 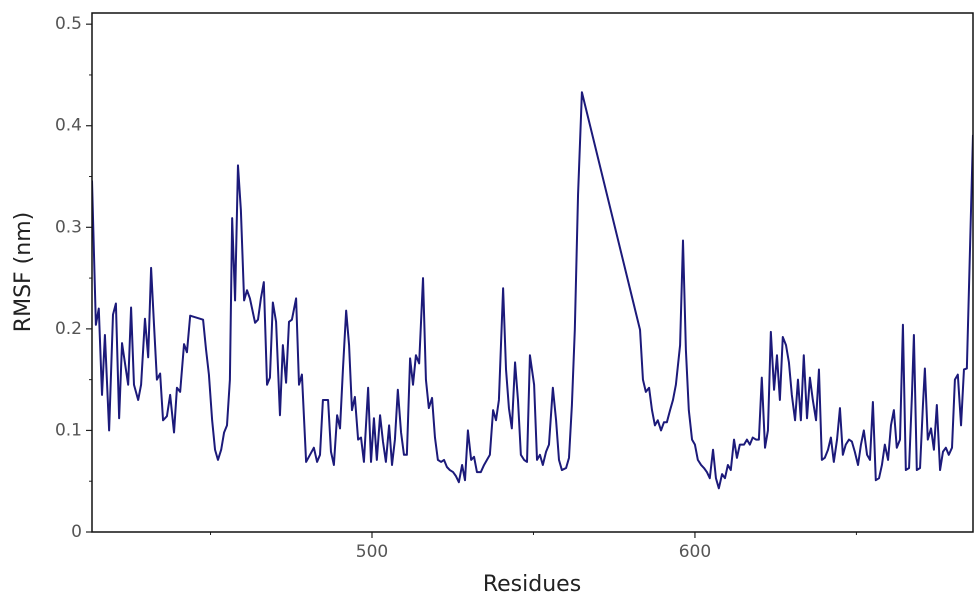 I want to click on x-tick-label: 500, so click(x=372, y=552).